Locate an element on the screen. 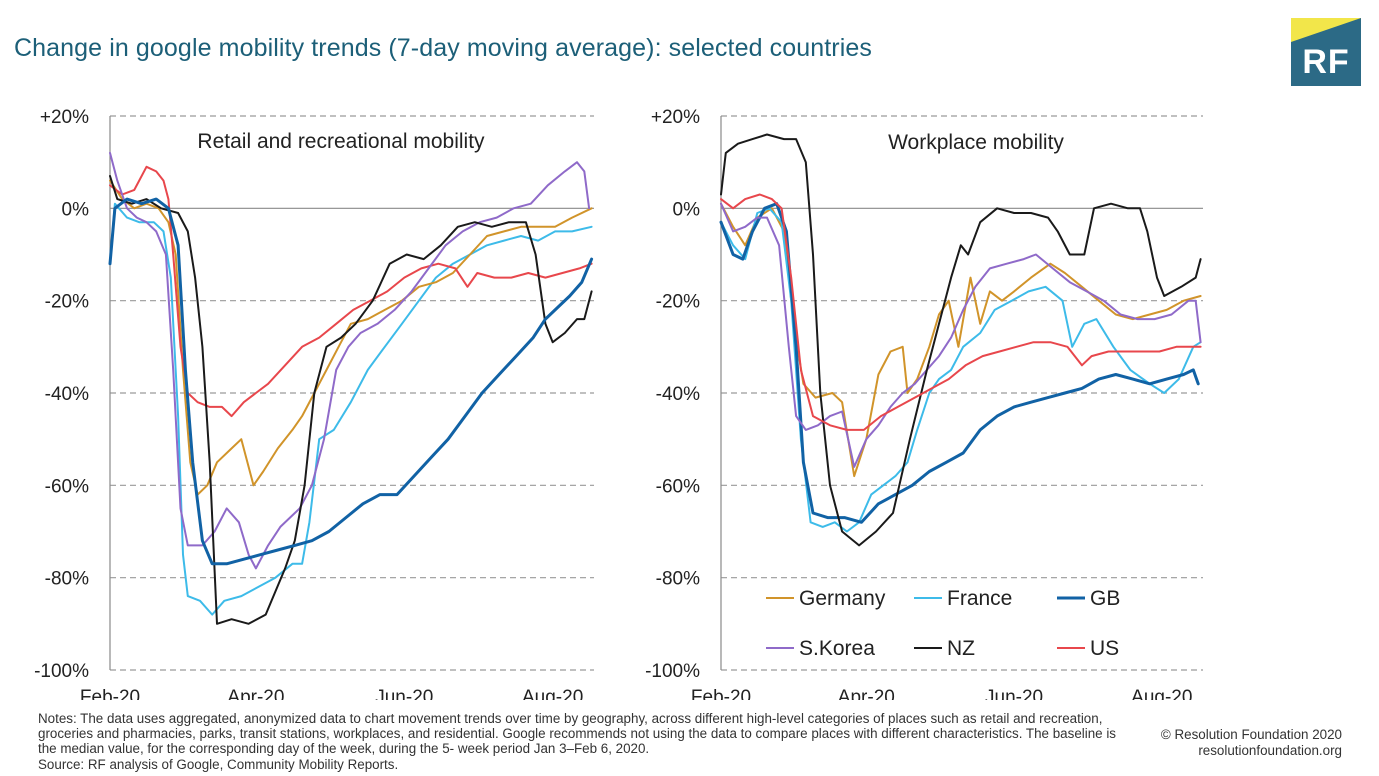 This screenshot has width=1379, height=776. series-line-skorea is located at coordinates (961, 335).